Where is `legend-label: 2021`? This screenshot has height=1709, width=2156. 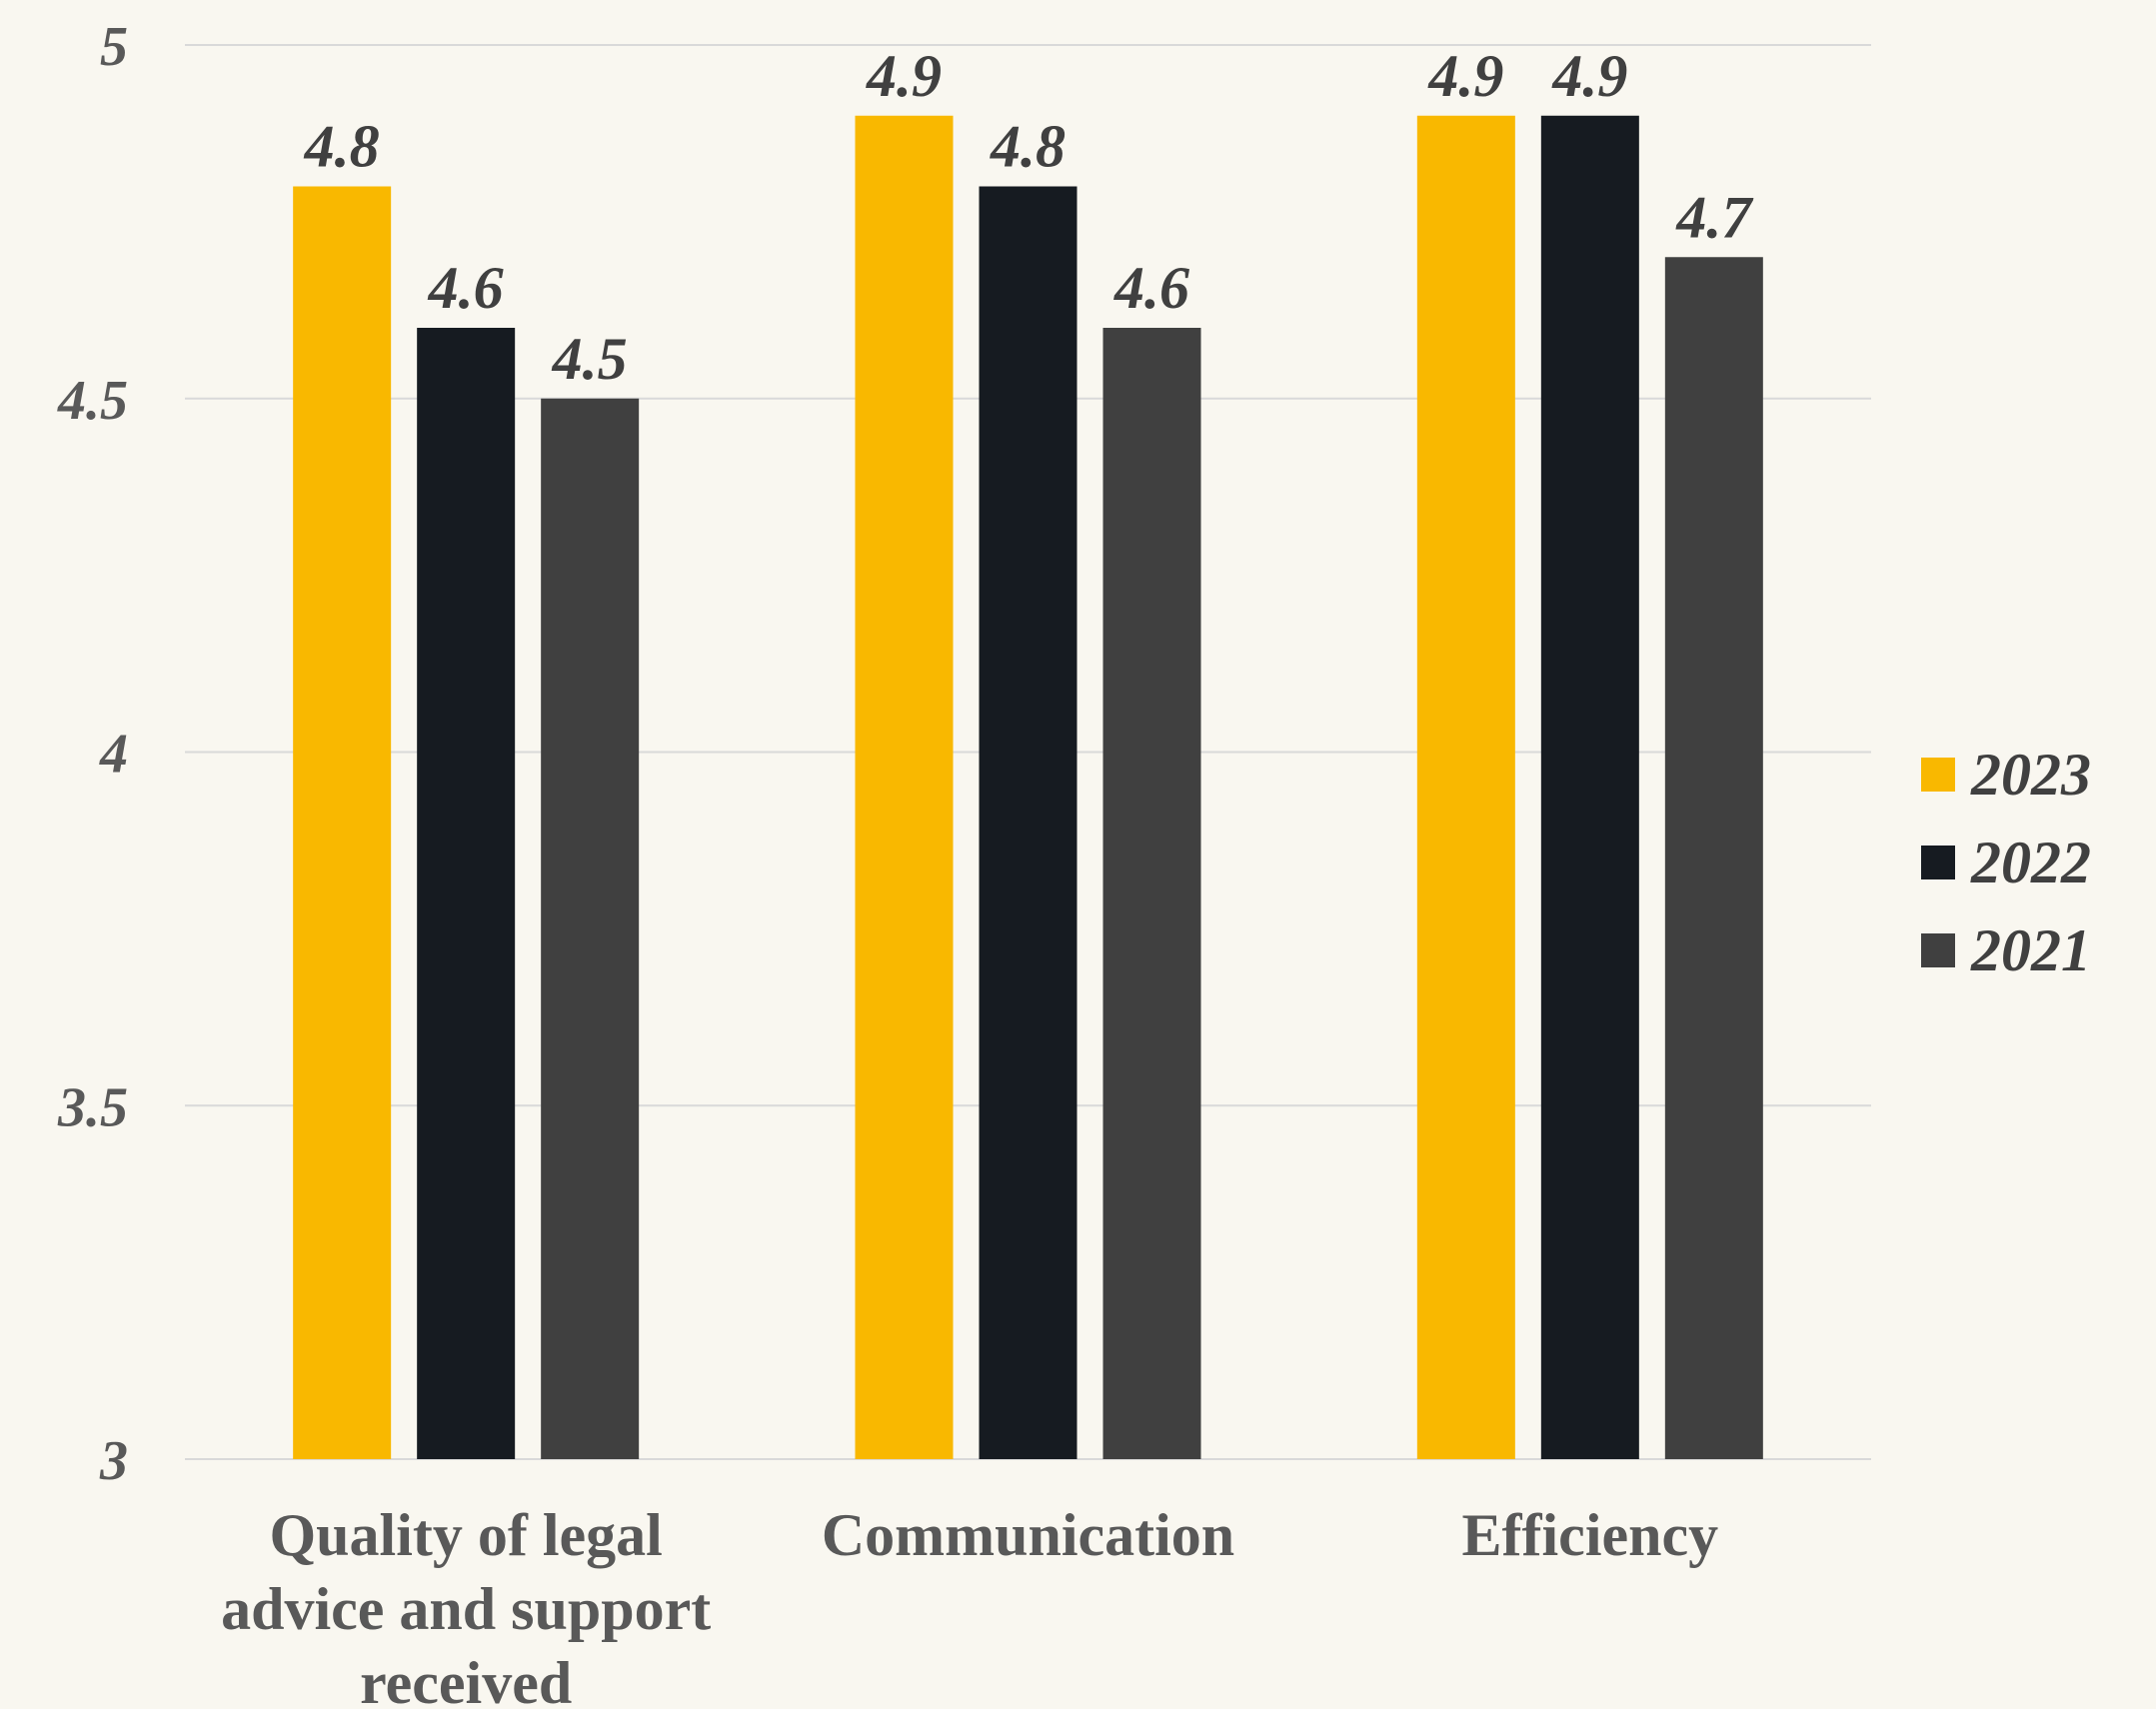 legend-label: 2021 is located at coordinates (2030, 950).